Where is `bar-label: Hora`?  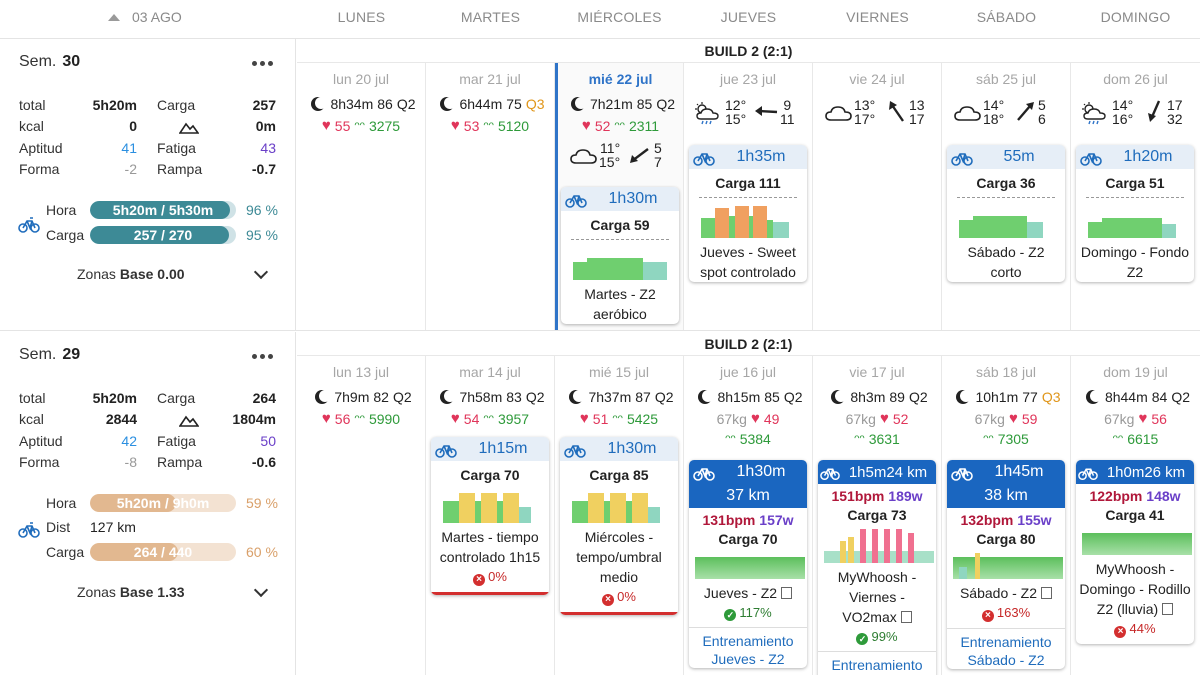
bar-label: Hora is located at coordinates (61, 503).